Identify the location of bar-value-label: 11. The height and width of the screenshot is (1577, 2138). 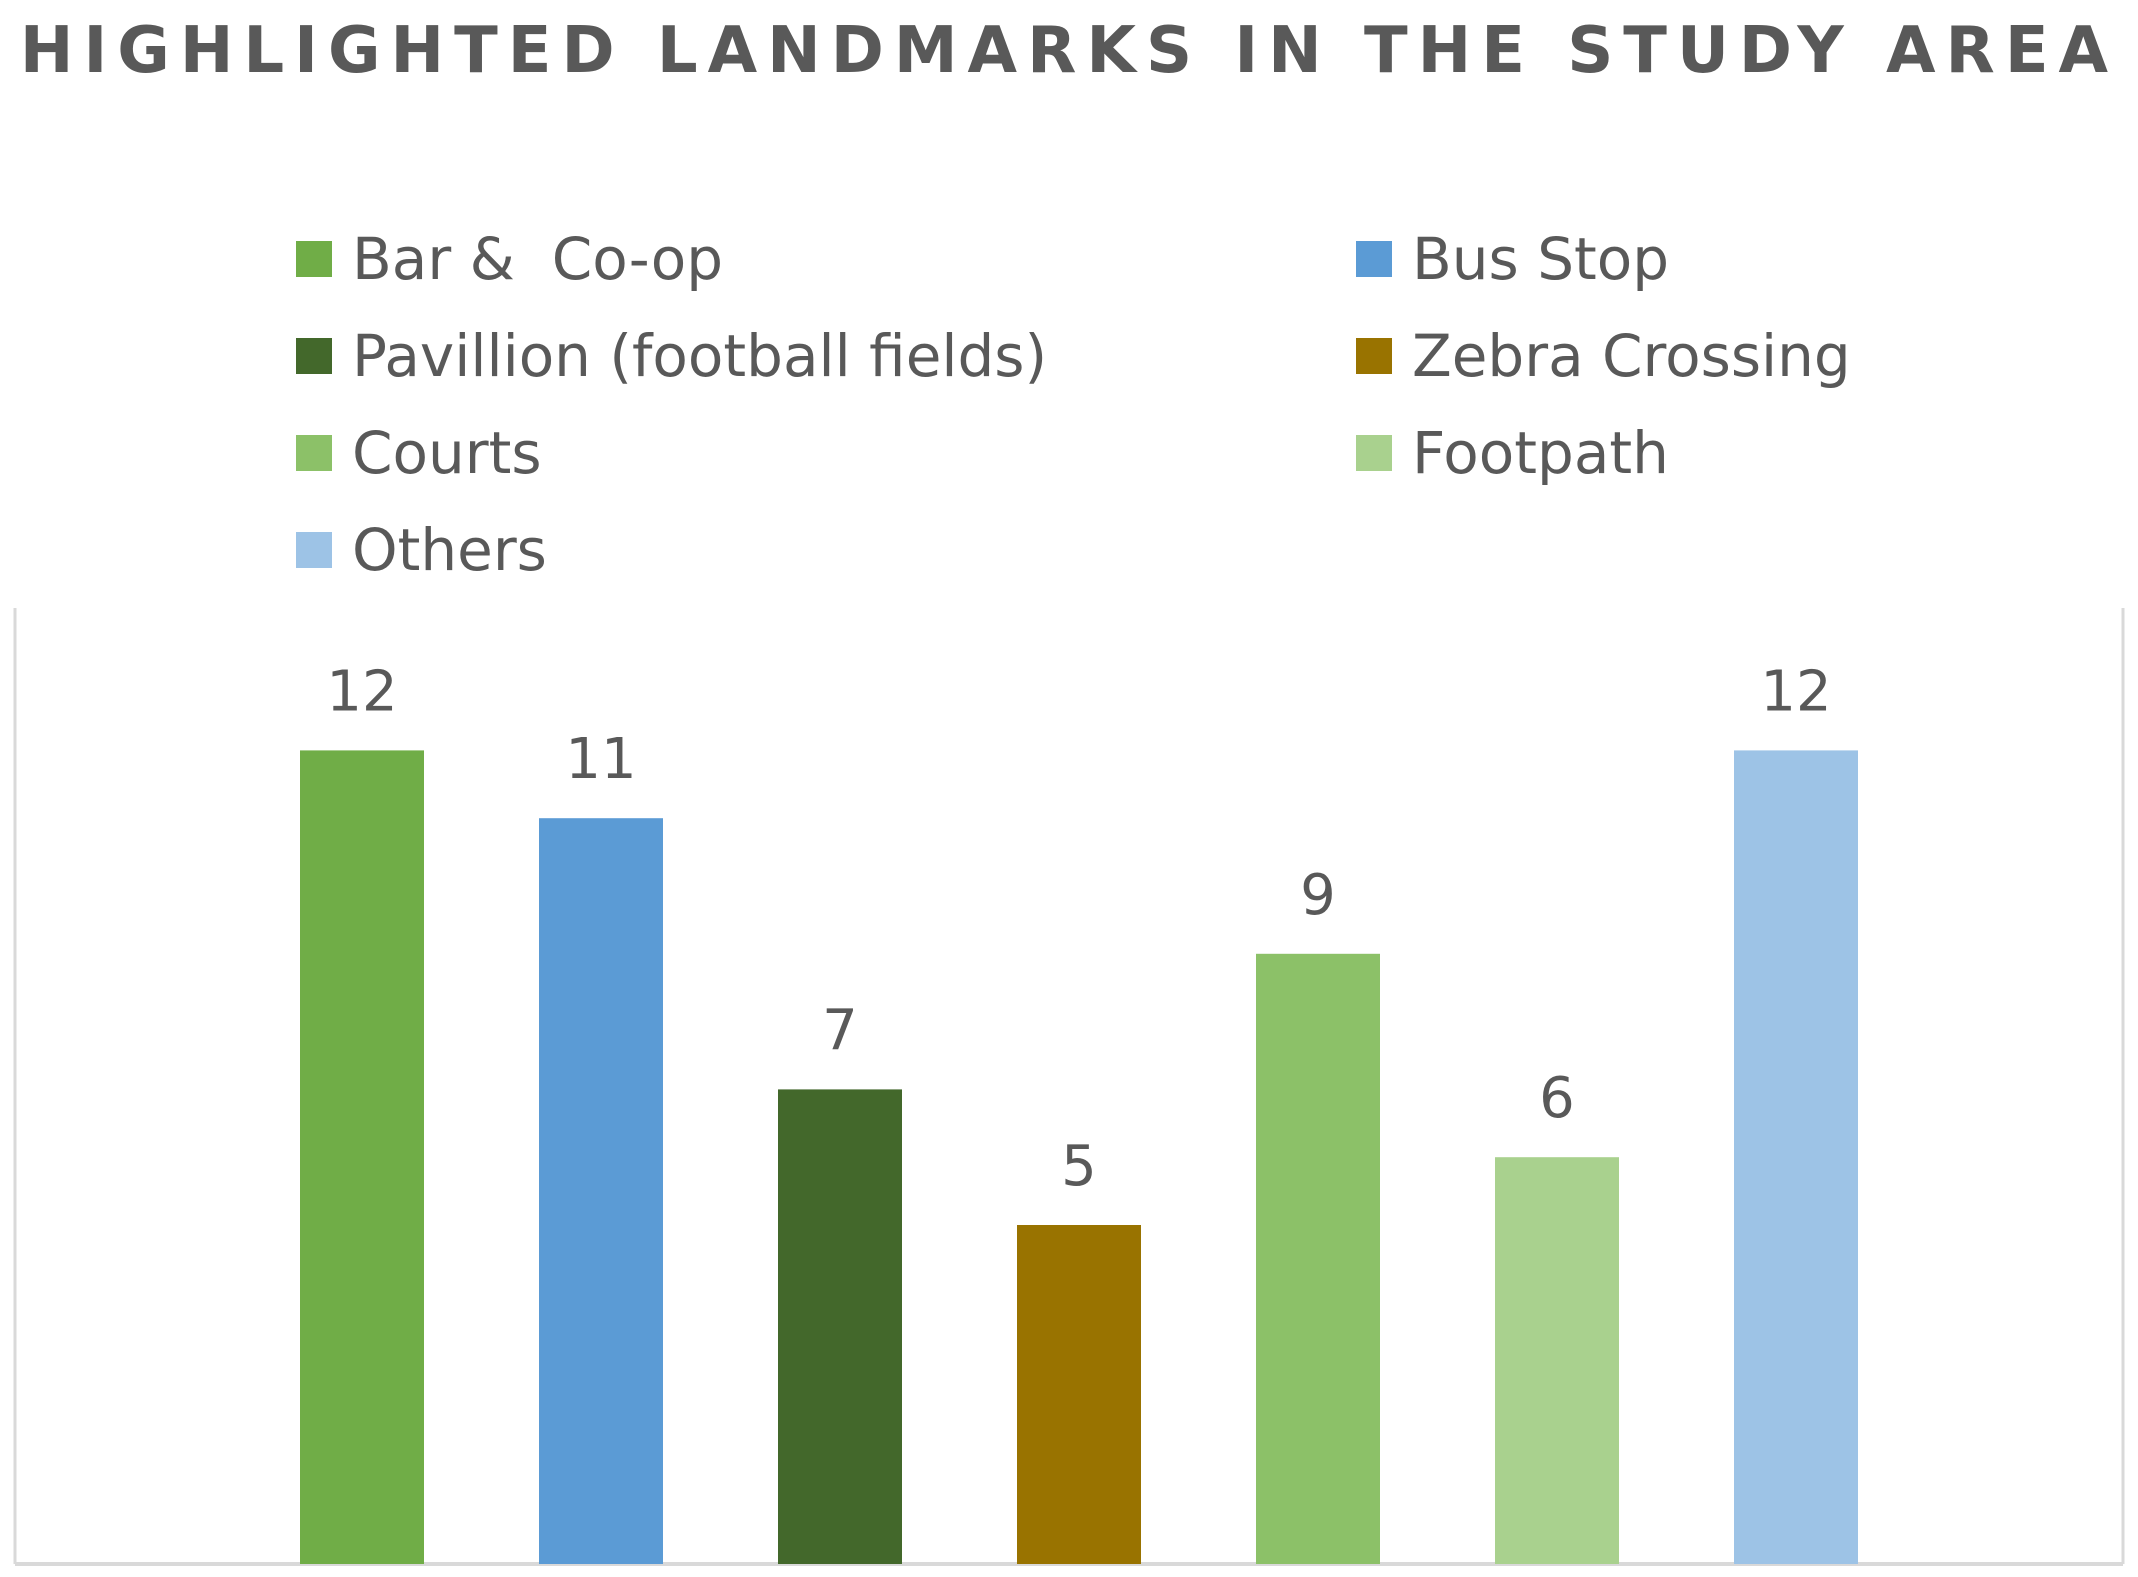
(600, 759).